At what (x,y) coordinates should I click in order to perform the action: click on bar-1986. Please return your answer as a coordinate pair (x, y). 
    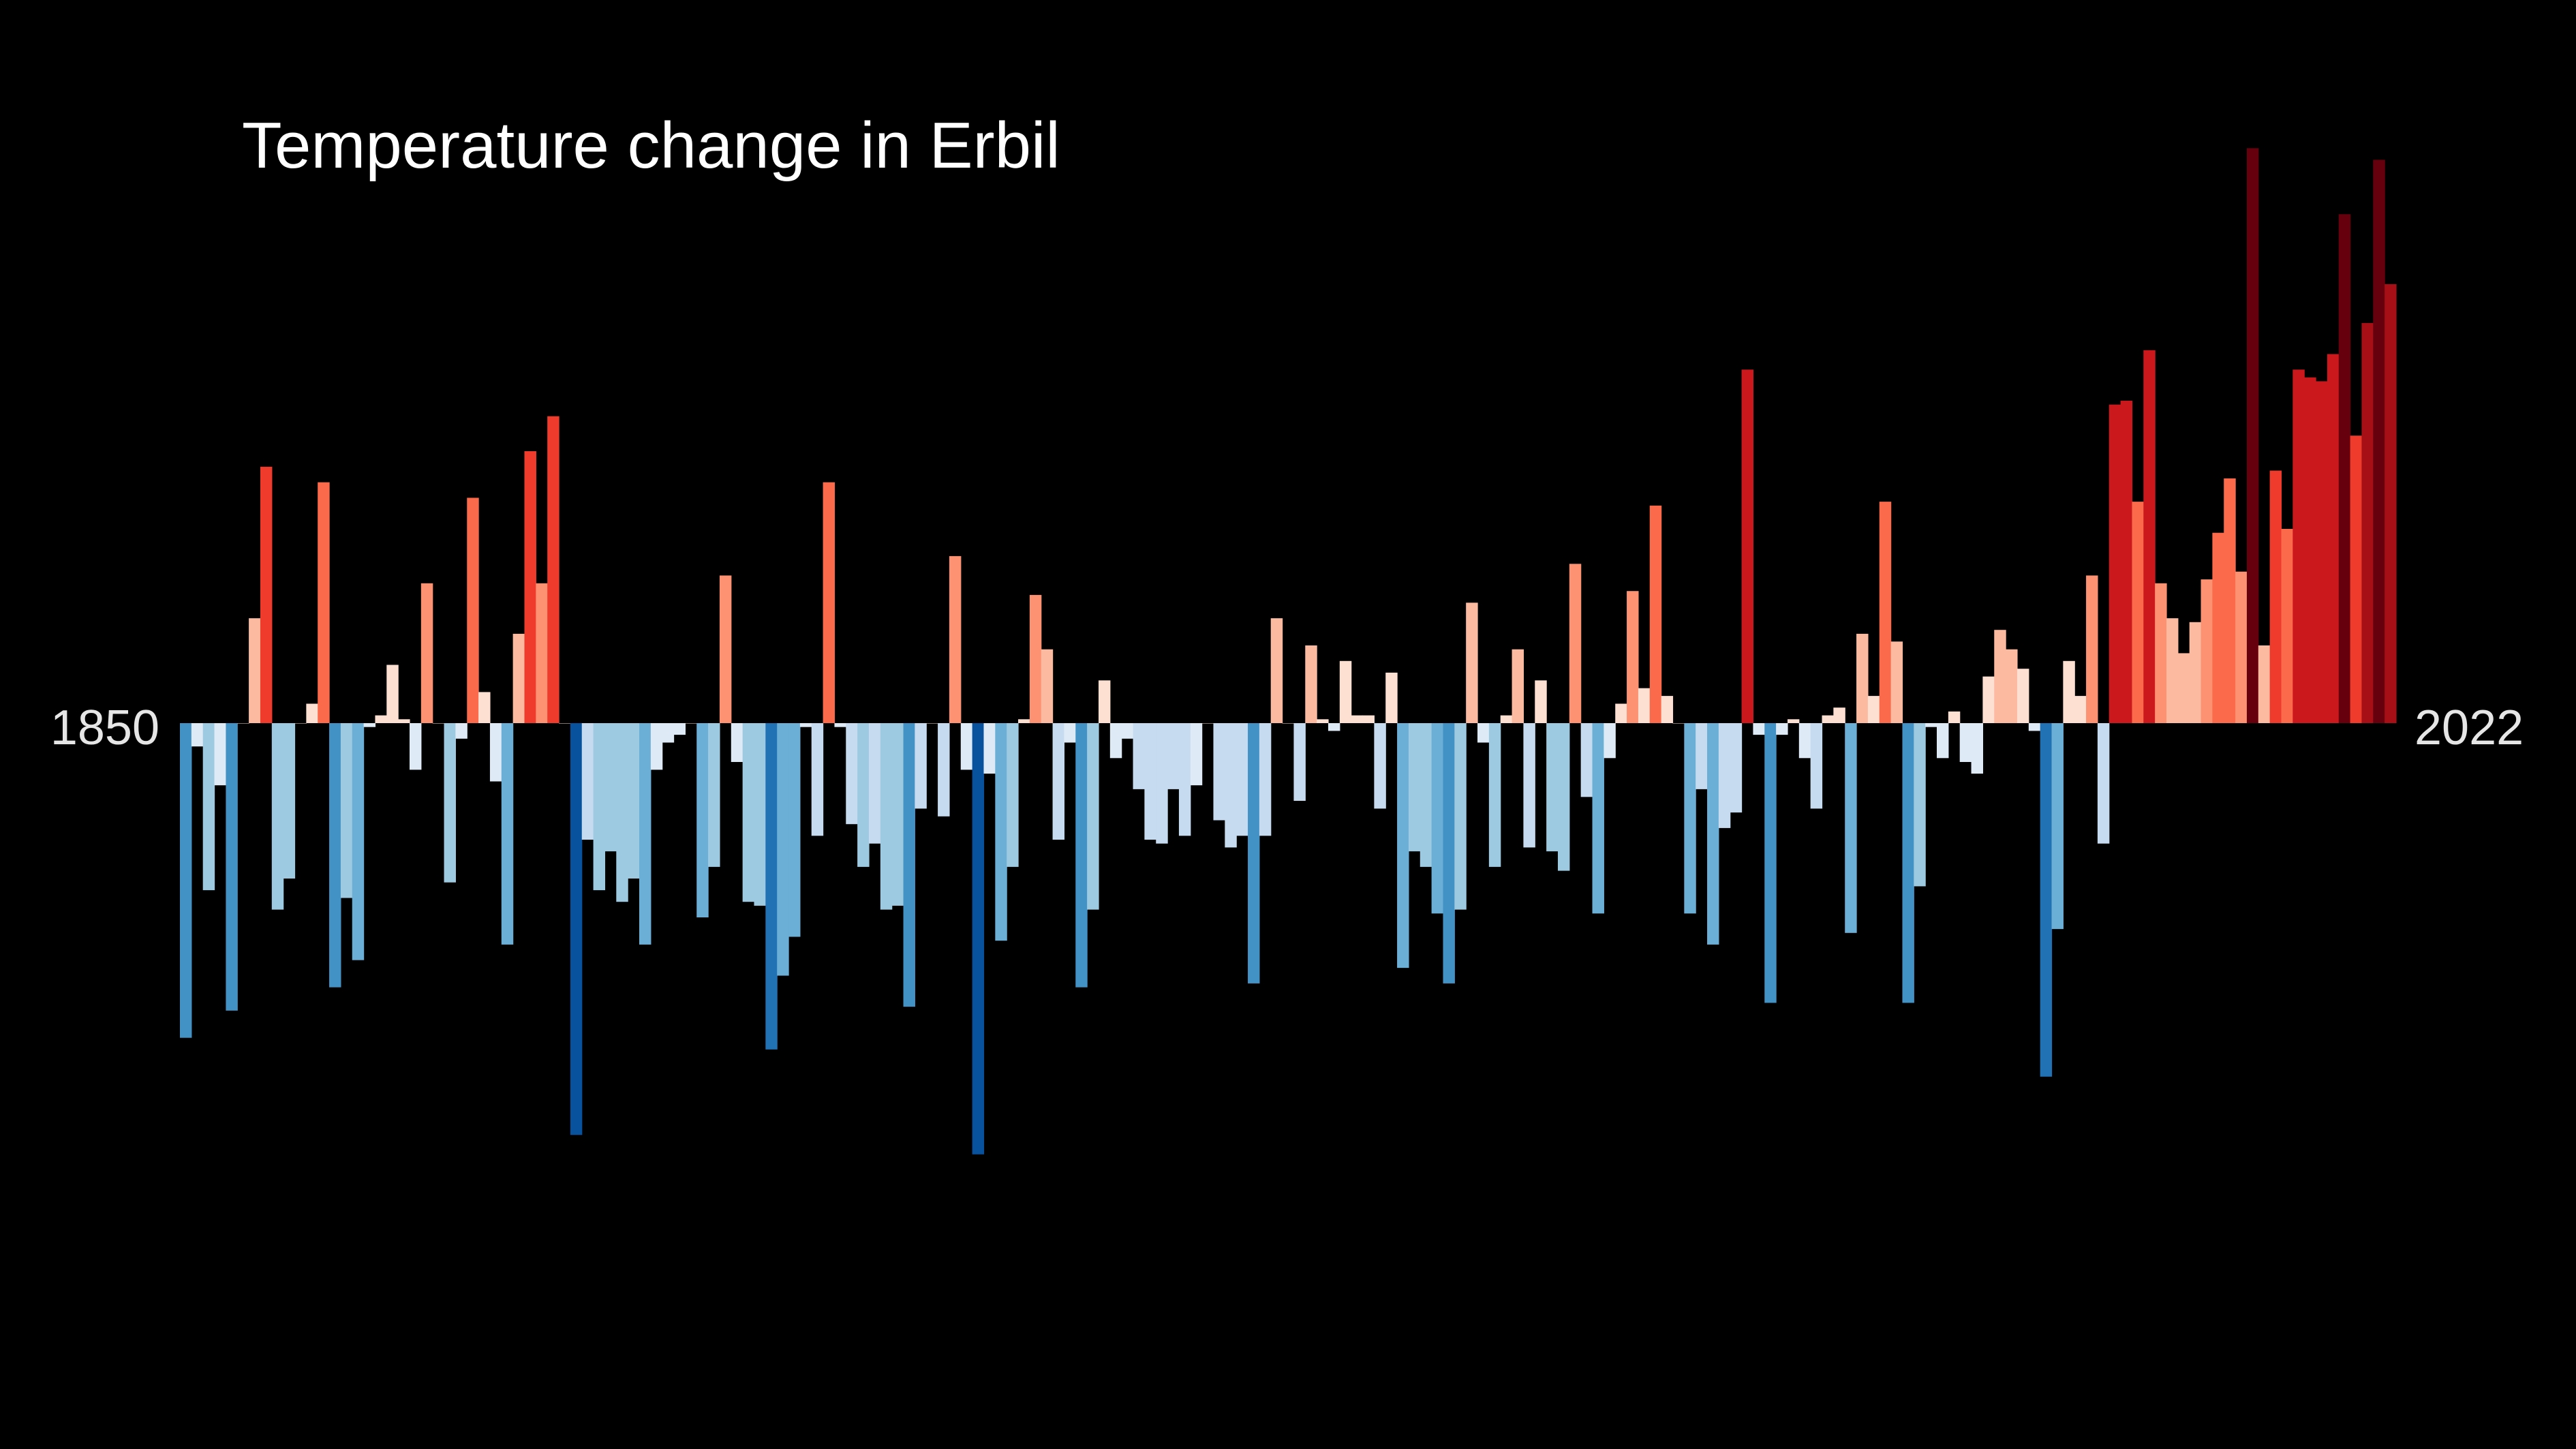
    Looking at the image, I should click on (1747, 546).